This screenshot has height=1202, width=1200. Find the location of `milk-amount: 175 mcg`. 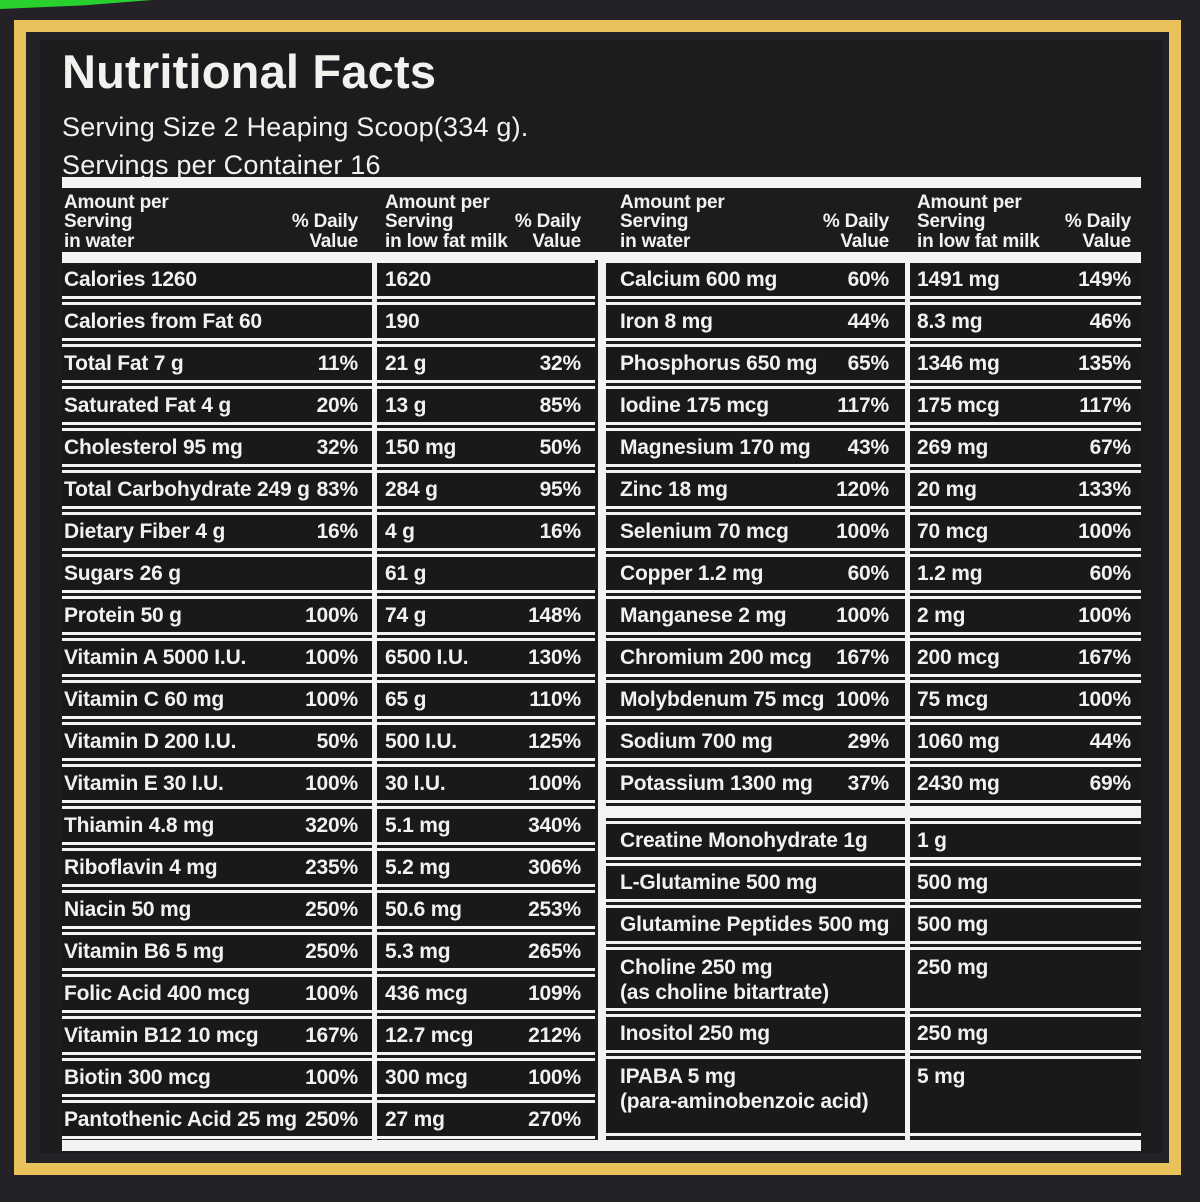

milk-amount: 175 mcg is located at coordinates (958, 405).